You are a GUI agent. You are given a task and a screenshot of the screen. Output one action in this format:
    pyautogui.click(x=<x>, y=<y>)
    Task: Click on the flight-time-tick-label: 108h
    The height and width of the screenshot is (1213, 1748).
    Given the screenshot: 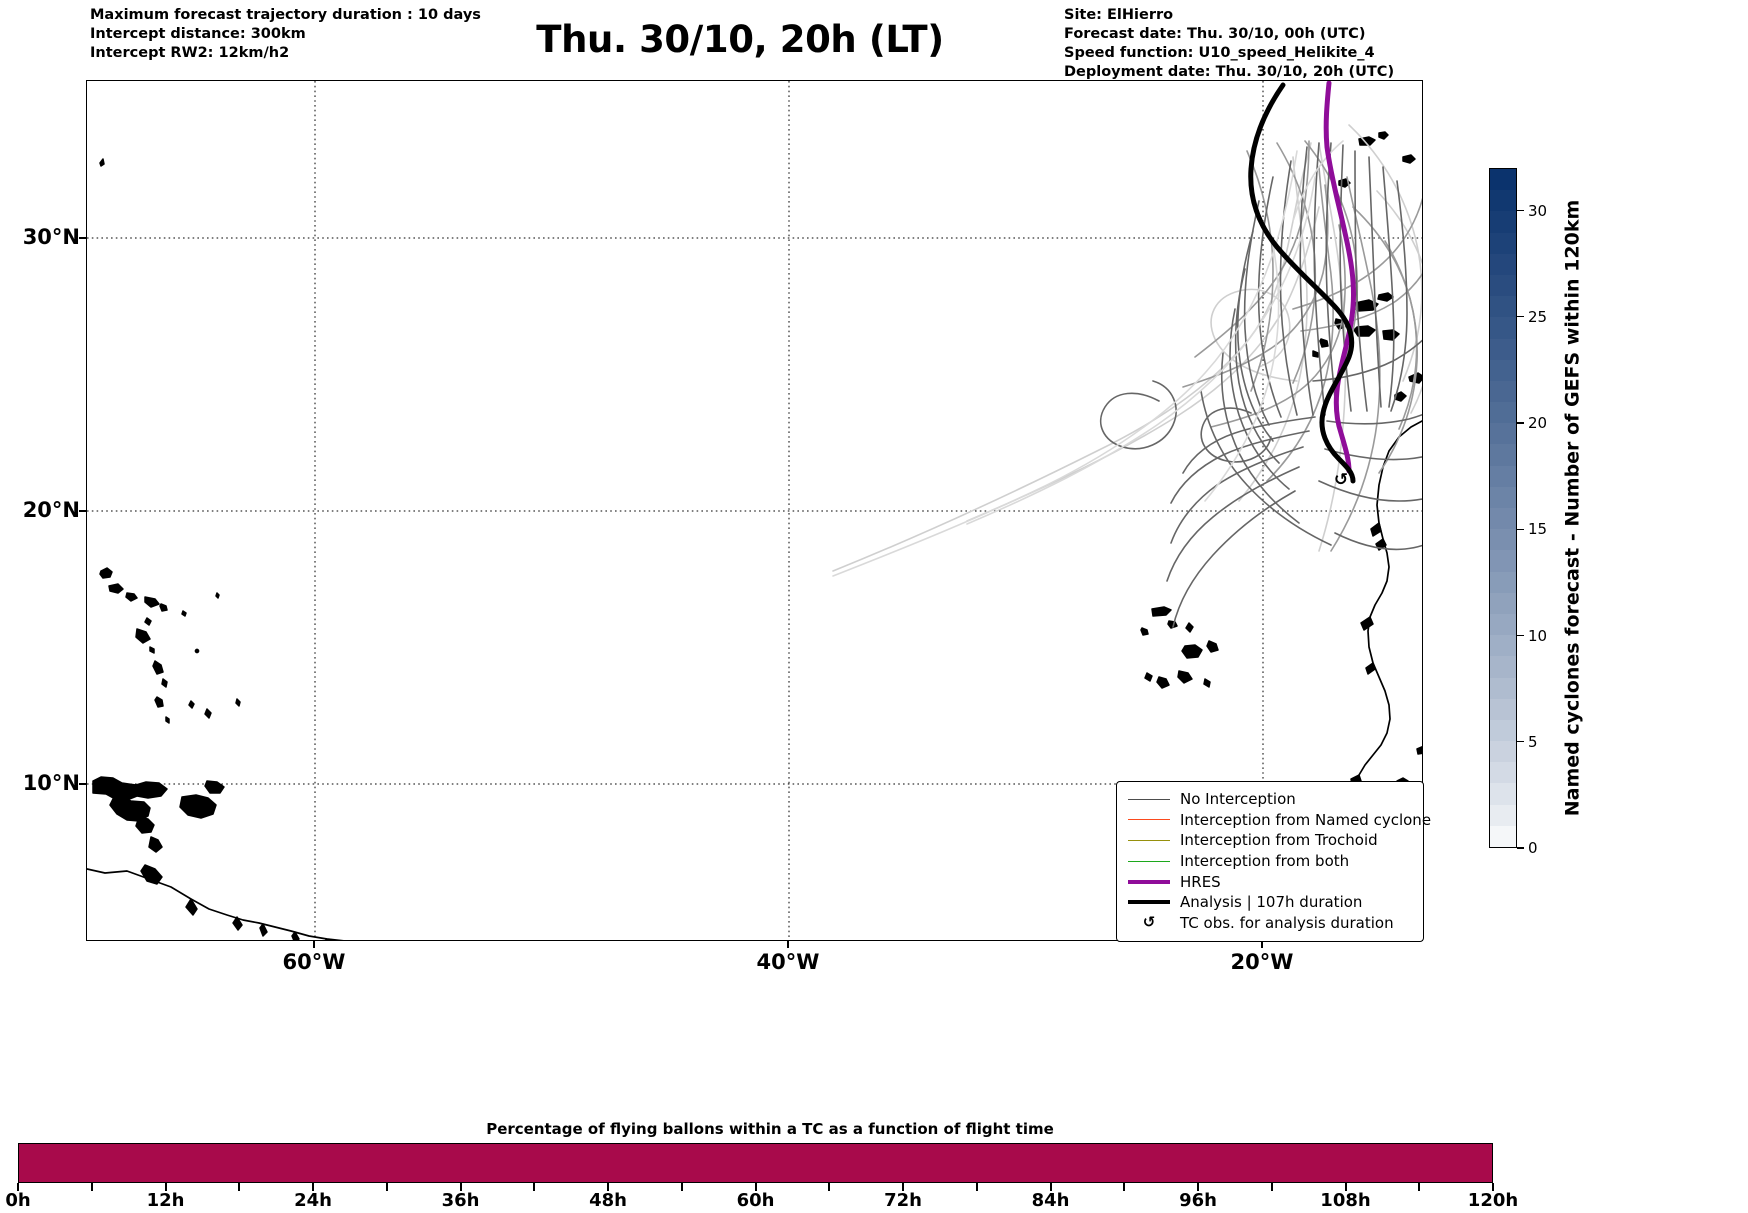 What is the action you would take?
    pyautogui.click(x=1345, y=1200)
    